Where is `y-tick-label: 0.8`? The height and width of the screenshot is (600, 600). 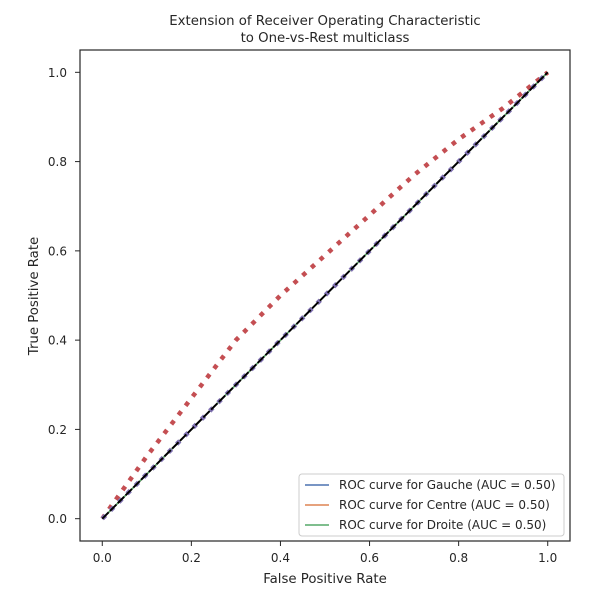
y-tick-label: 0.8 is located at coordinates (57, 162).